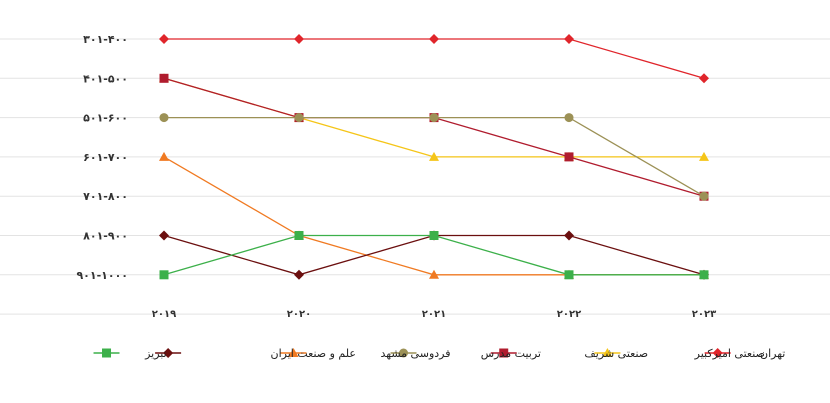 This screenshot has width=830, height=403. Describe the element at coordinates (130, 353) in the screenshot. I see `legend-item: تبریز` at that location.